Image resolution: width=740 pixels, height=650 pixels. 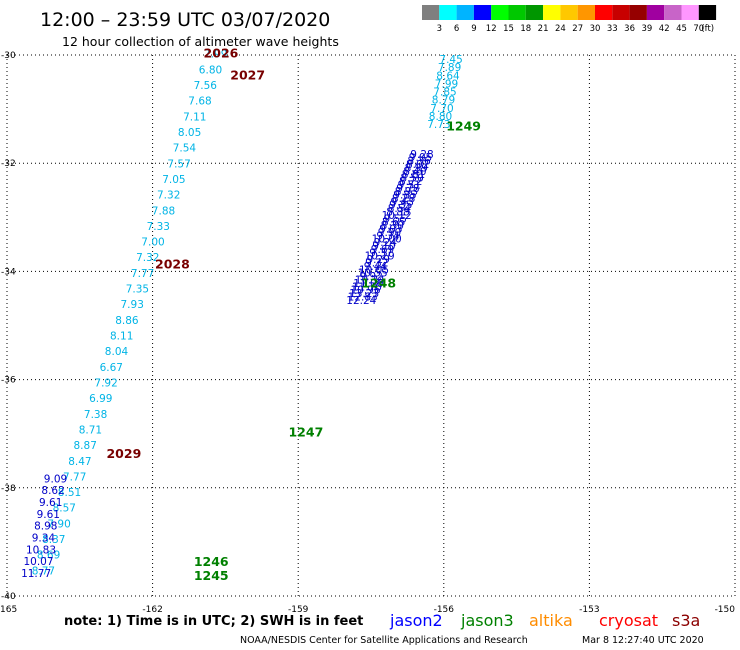 What do you see at coordinates (686, 620) in the screenshot?
I see `satellite-legend-s3a: s3a` at bounding box center [686, 620].